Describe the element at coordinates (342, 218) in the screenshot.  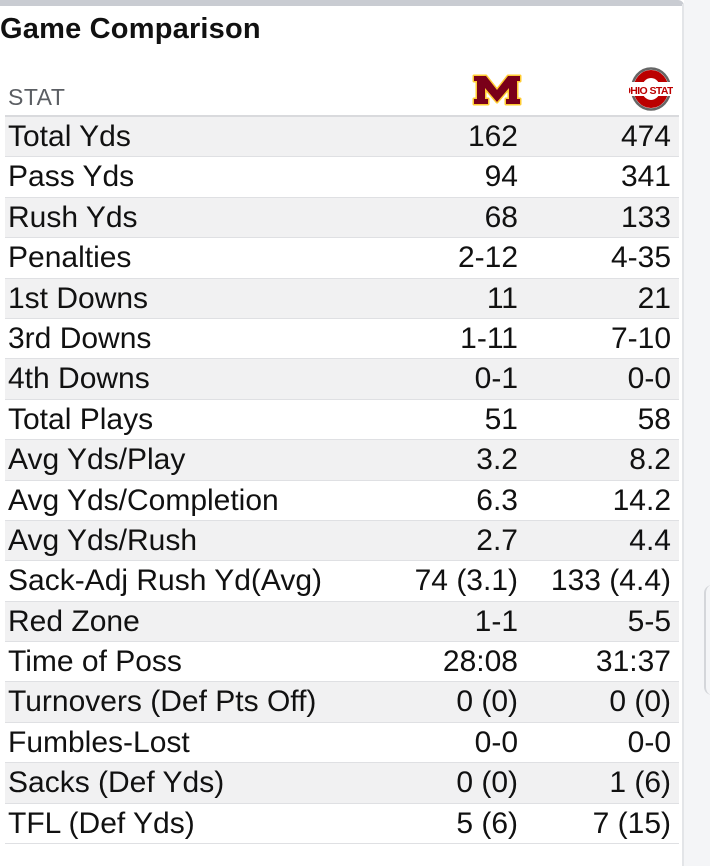
I see `table-row: Rush Yds 68 133` at that location.